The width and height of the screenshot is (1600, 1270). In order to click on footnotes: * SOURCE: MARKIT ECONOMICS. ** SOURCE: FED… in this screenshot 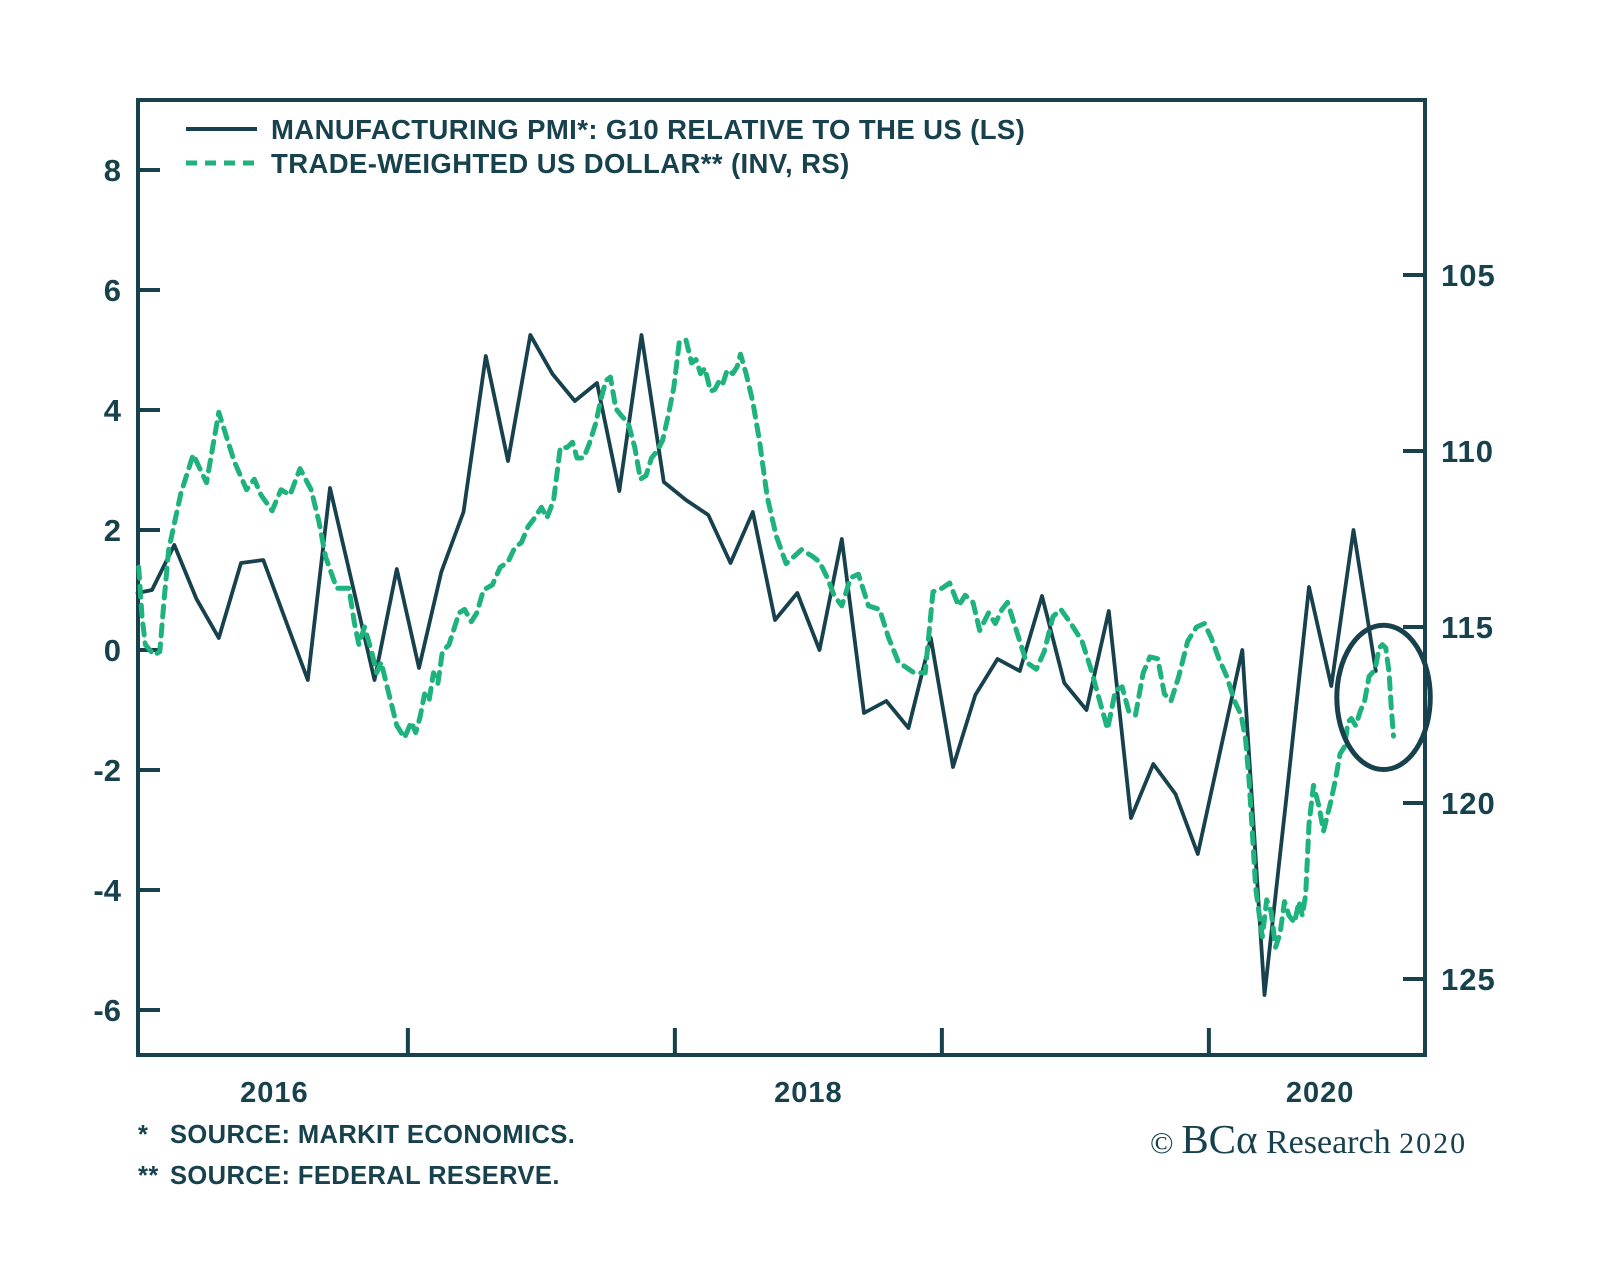, I will do `click(356, 1155)`.